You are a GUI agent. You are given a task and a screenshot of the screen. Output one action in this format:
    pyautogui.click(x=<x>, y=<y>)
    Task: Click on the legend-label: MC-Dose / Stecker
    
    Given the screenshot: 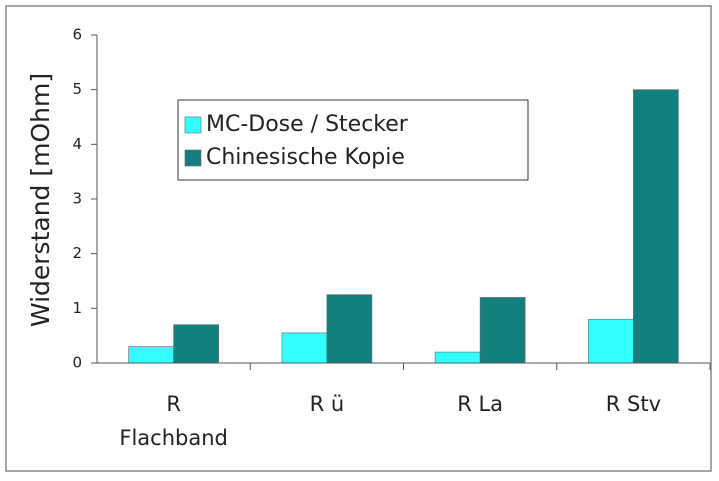 What is the action you would take?
    pyautogui.click(x=307, y=124)
    